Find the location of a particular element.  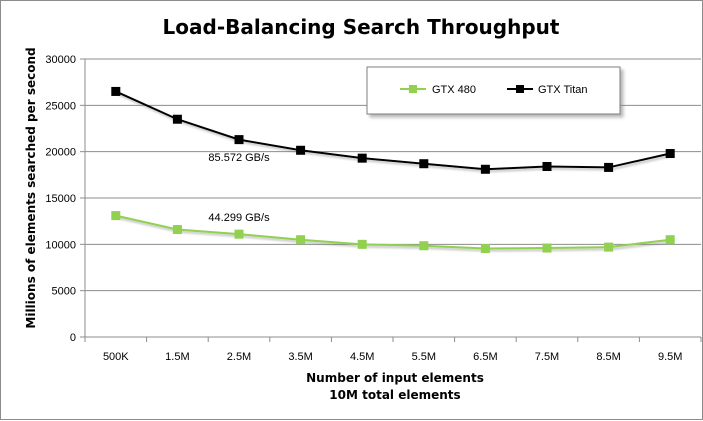

x-axis-subtitle: 10M total elements is located at coordinates (394, 395).